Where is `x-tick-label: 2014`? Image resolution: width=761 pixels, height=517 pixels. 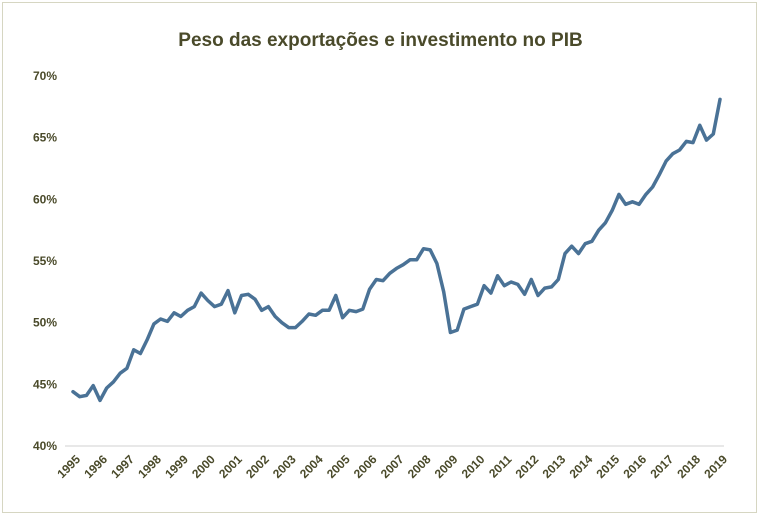
x-tick-label: 2014 is located at coordinates (581, 466).